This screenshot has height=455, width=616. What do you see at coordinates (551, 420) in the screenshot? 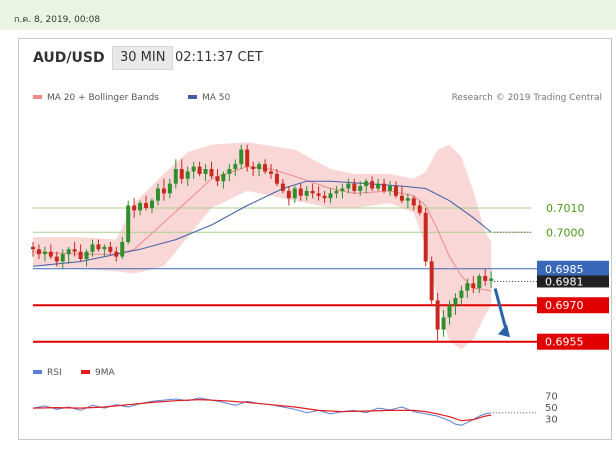
I see `rsi-tick-label: 30` at bounding box center [551, 420].